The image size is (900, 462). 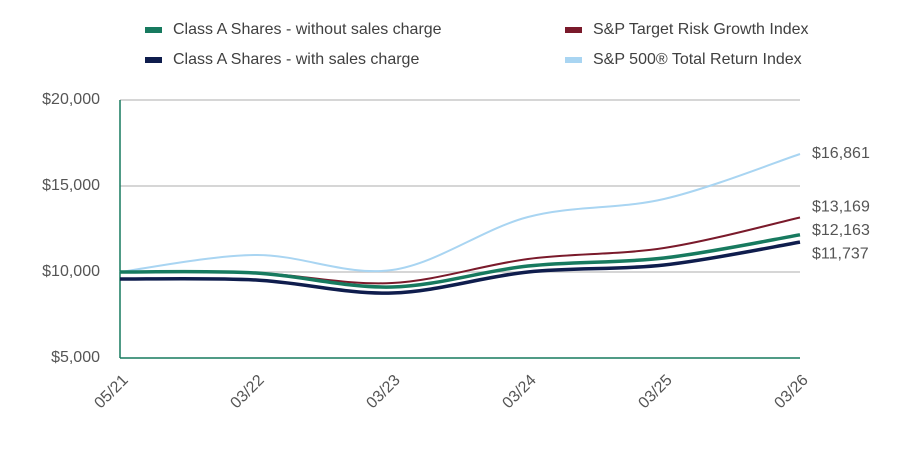 What do you see at coordinates (841, 207) in the screenshot?
I see `data-label: $13,169` at bounding box center [841, 207].